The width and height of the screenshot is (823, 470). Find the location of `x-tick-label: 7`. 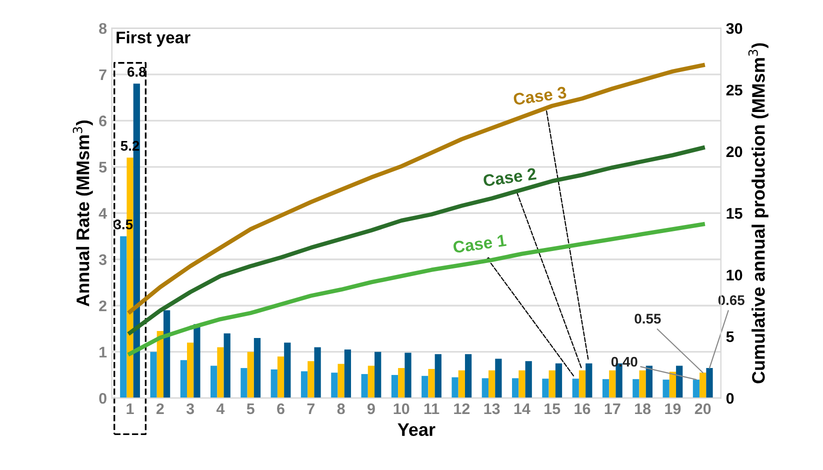

x-tick-label: 7 is located at coordinates (310, 409).